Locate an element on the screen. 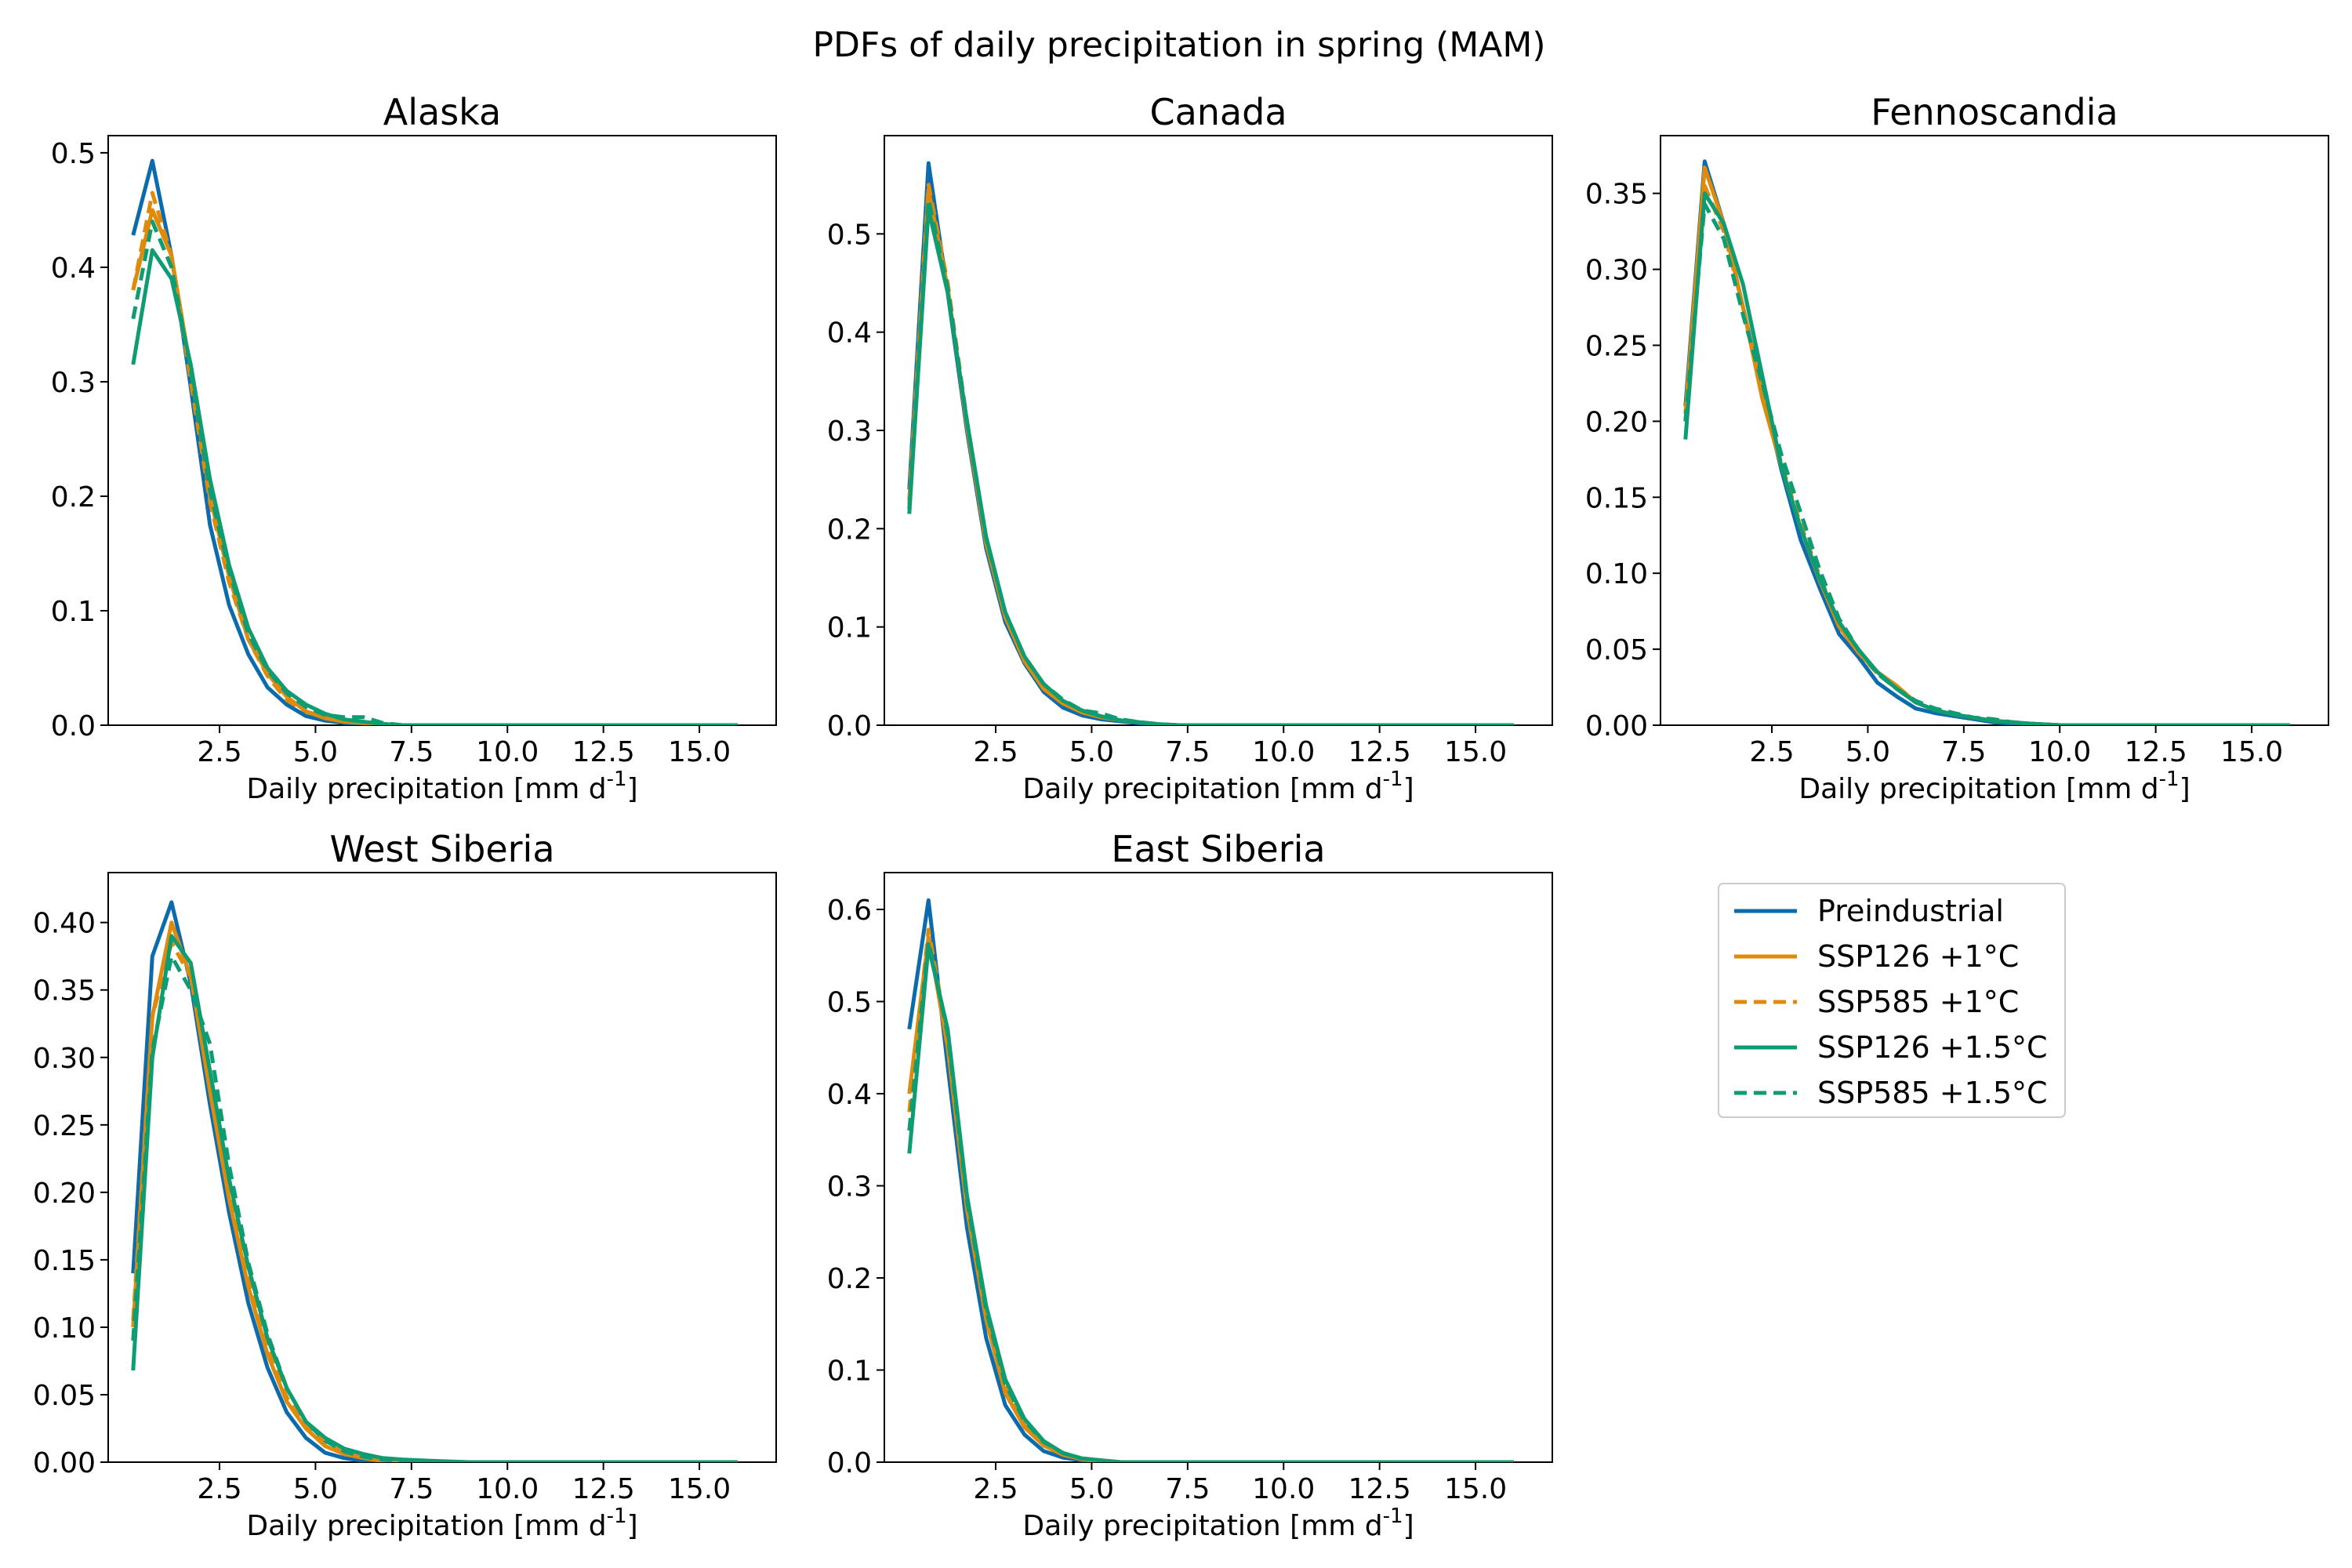  legend-item-ssp585-1-5-c: SSP585 +1.5°C is located at coordinates (1891, 1093).